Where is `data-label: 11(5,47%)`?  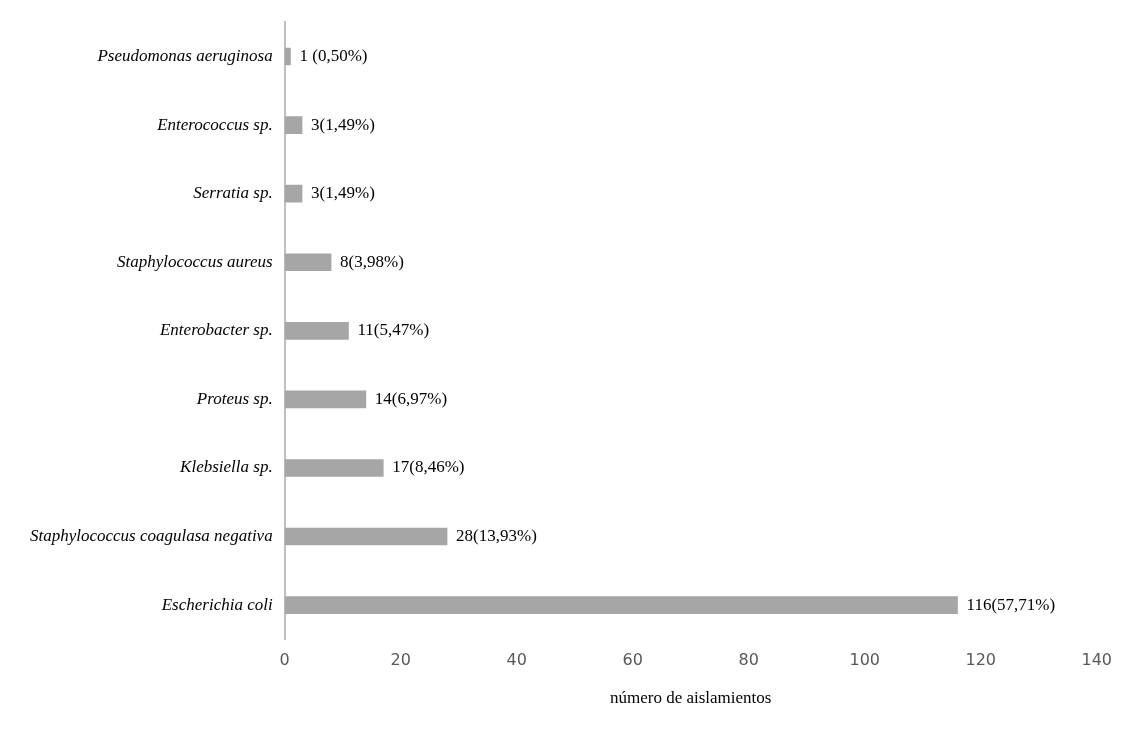
data-label: 11(5,47%) is located at coordinates (393, 330).